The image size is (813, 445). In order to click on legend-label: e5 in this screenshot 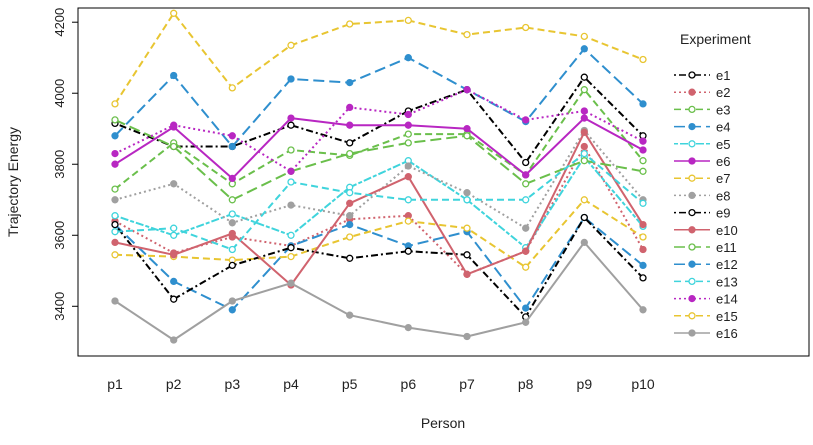, I will do `click(723, 144)`.